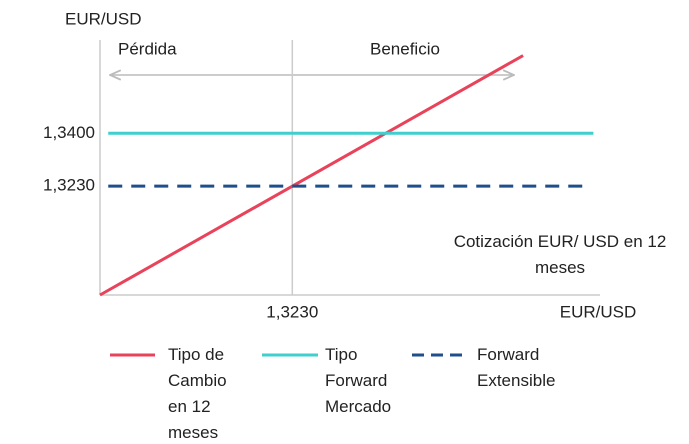 The height and width of the screenshot is (444, 689). What do you see at coordinates (598, 311) in the screenshot?
I see `x-axis-label: EUR/USD` at bounding box center [598, 311].